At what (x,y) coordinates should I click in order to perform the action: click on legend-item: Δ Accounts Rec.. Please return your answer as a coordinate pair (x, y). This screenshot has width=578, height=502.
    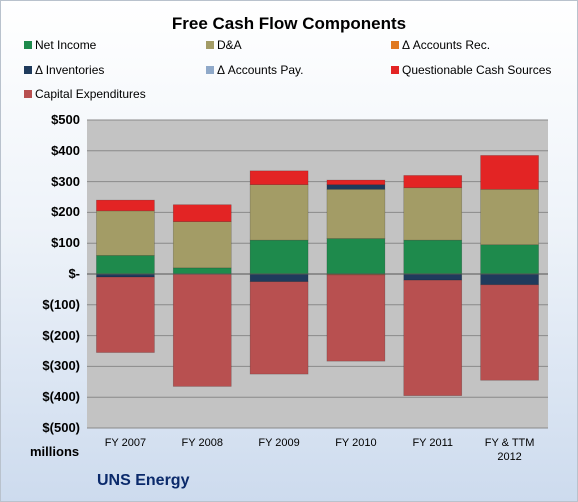
    Looking at the image, I should click on (440, 45).